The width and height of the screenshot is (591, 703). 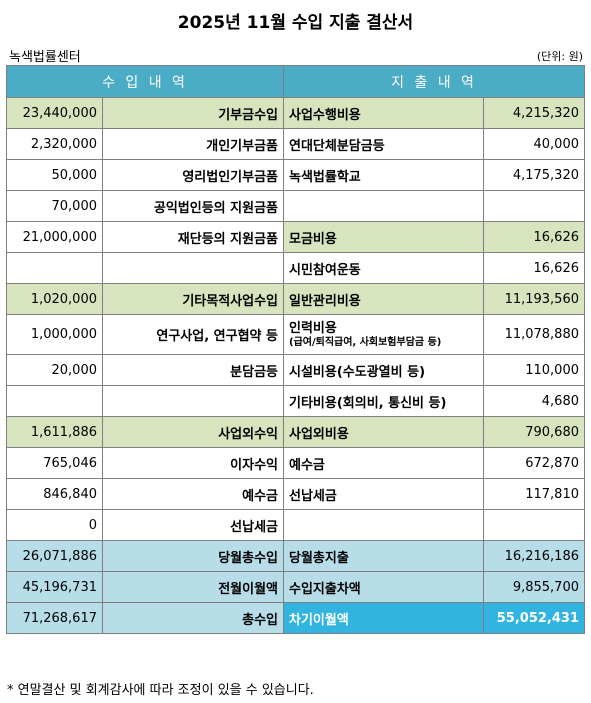 I want to click on expense-header: 지 출 내 역, so click(x=434, y=81).